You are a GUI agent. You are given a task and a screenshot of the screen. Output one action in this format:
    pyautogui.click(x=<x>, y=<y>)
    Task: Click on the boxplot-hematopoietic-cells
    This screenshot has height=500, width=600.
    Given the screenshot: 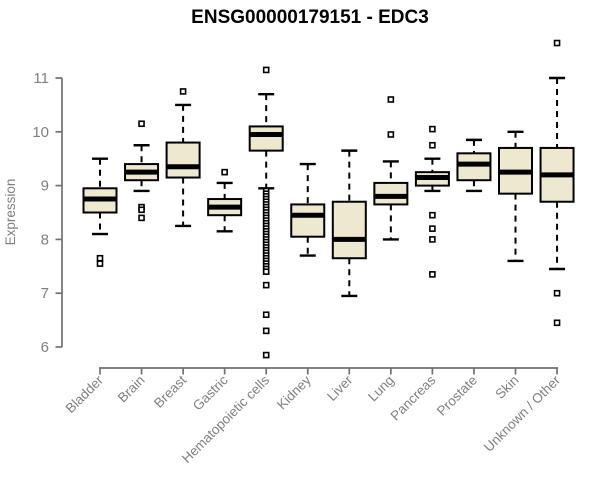 What is the action you would take?
    pyautogui.click(x=266, y=212)
    